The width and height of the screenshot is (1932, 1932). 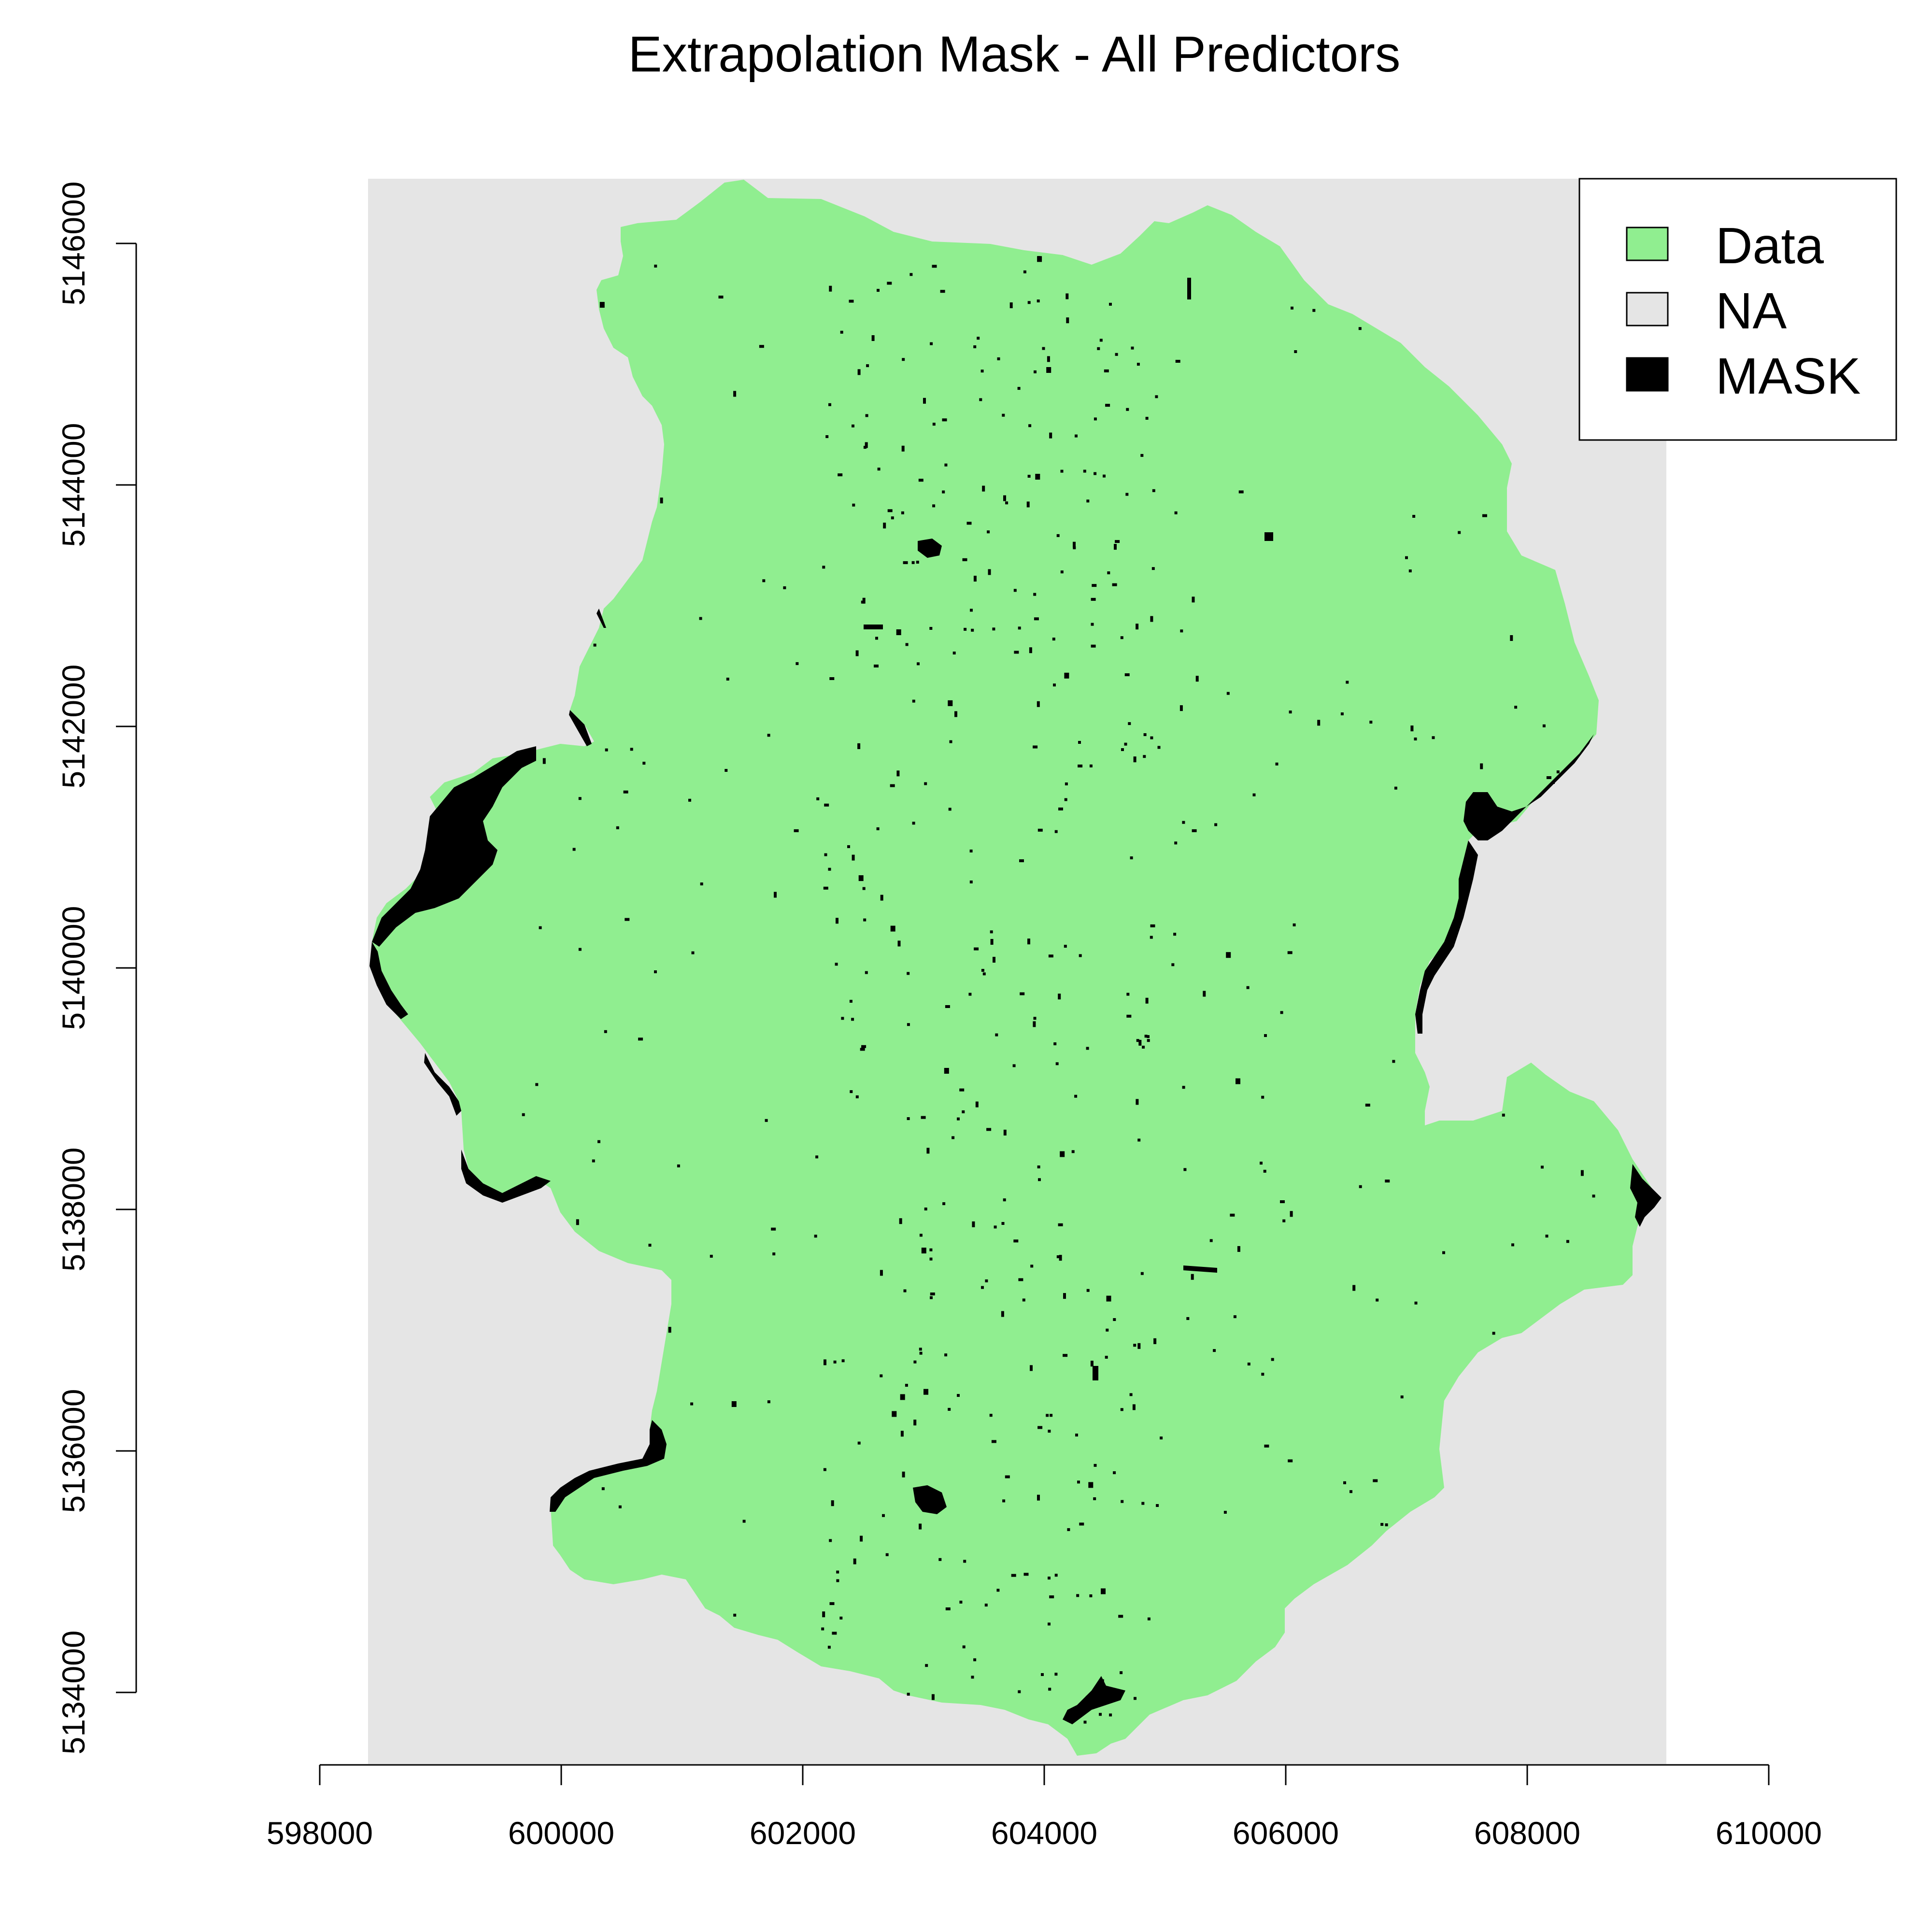 What do you see at coordinates (1527, 1833) in the screenshot?
I see `x-tick-label: 608000` at bounding box center [1527, 1833].